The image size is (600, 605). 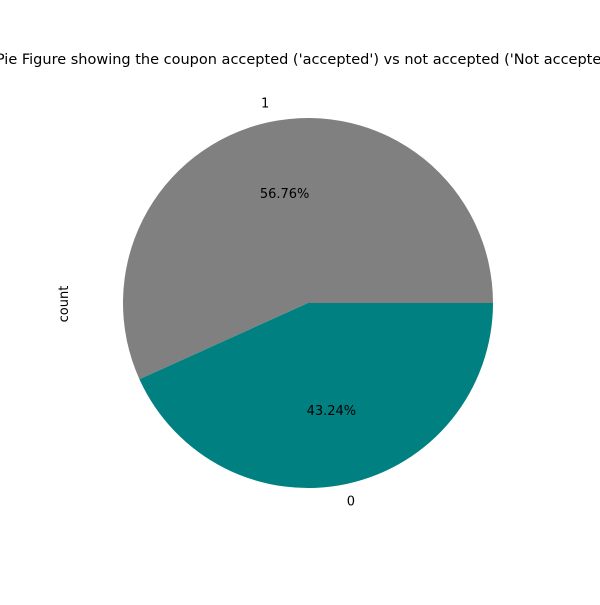 What do you see at coordinates (285, 194) in the screenshot?
I see `slice-percent-1: 56.76%` at bounding box center [285, 194].